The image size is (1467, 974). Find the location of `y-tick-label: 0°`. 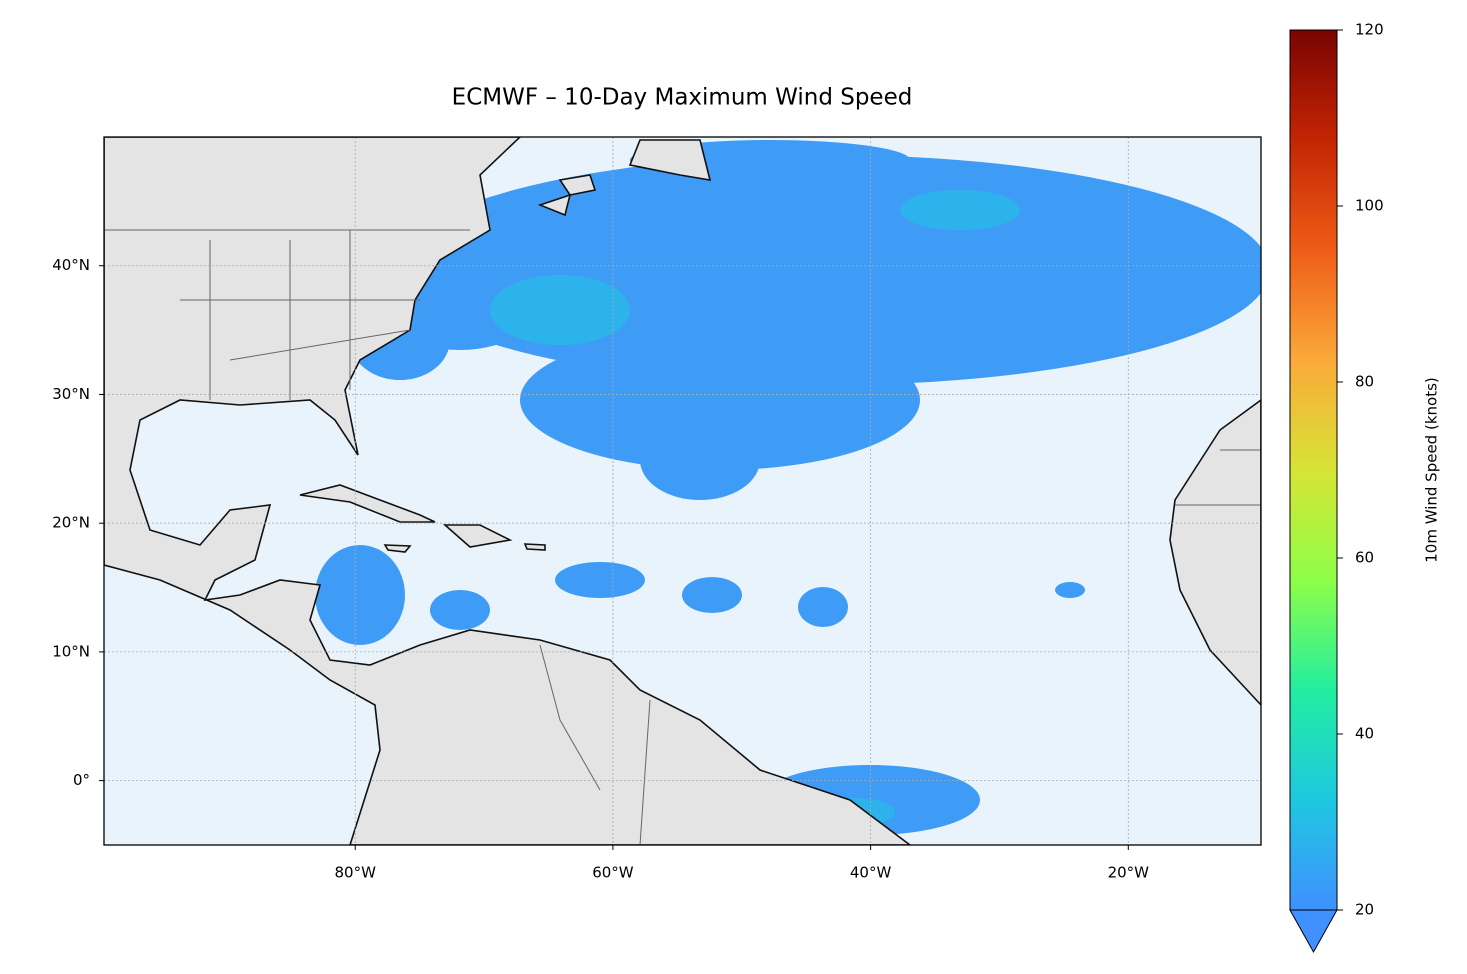

y-tick-label: 0° is located at coordinates (81, 780).